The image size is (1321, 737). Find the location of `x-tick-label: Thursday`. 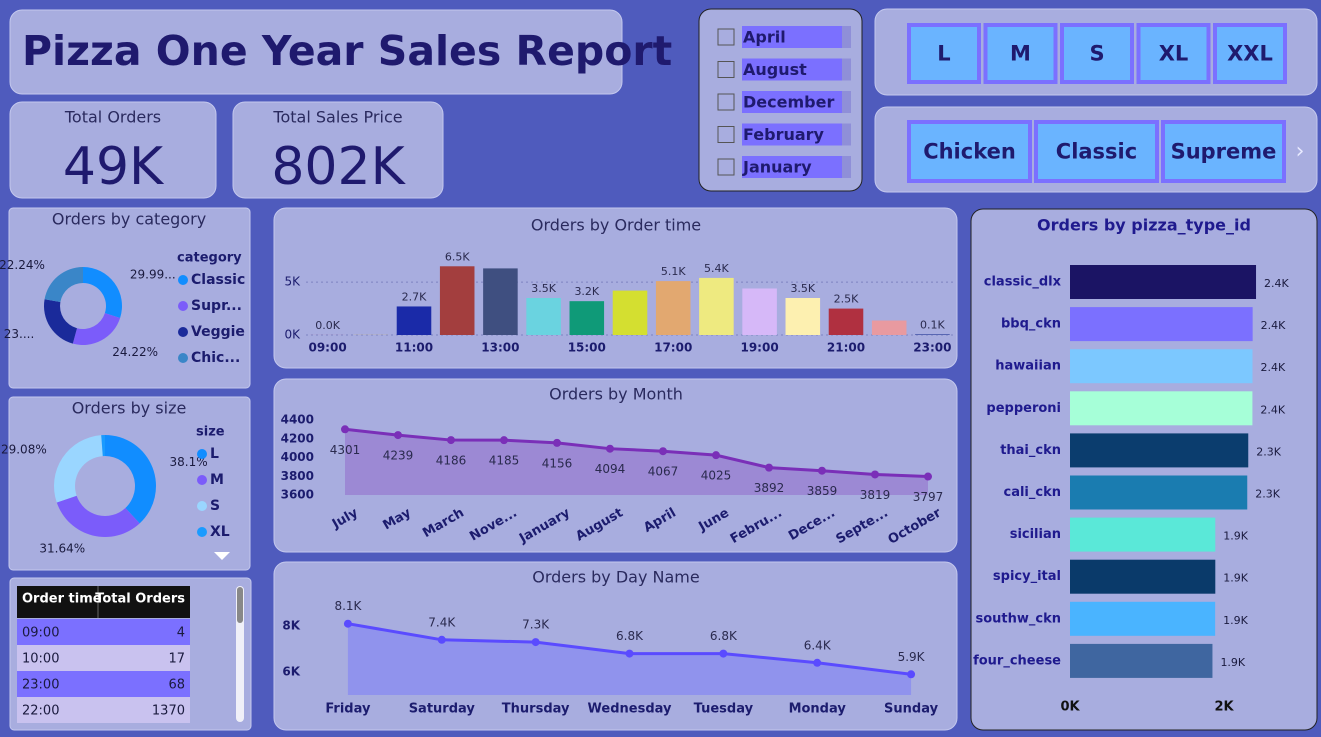

x-tick-label: Thursday is located at coordinates (536, 709).